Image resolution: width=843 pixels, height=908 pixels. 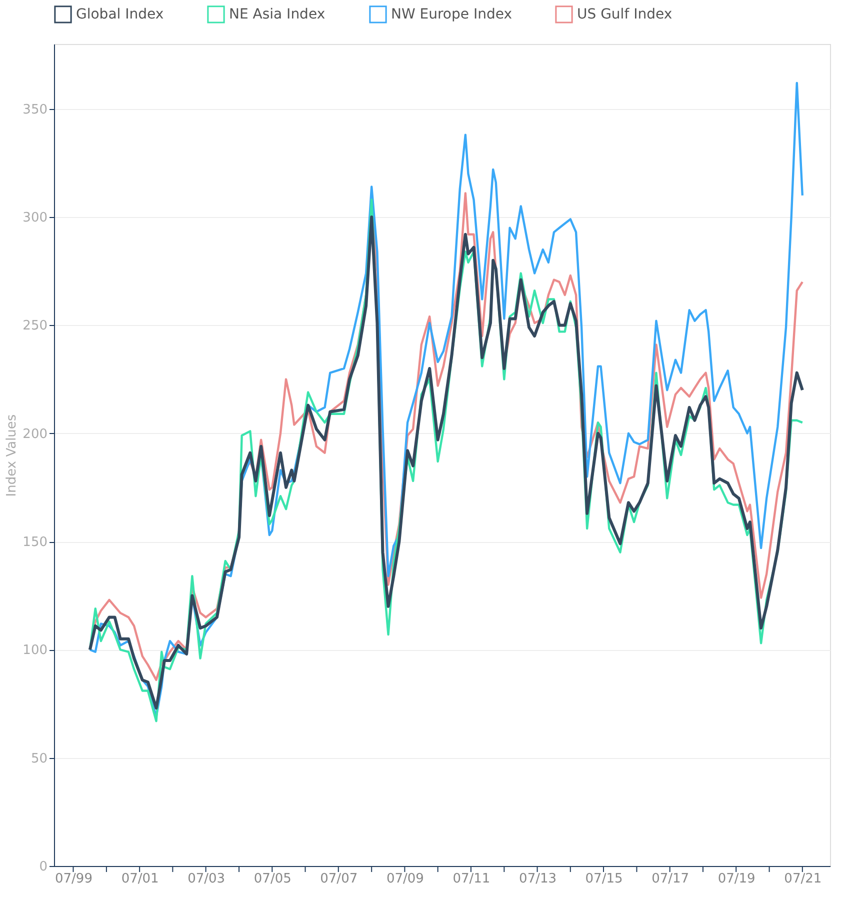 I want to click on x-tick-label: 07/01, so click(x=140, y=879).